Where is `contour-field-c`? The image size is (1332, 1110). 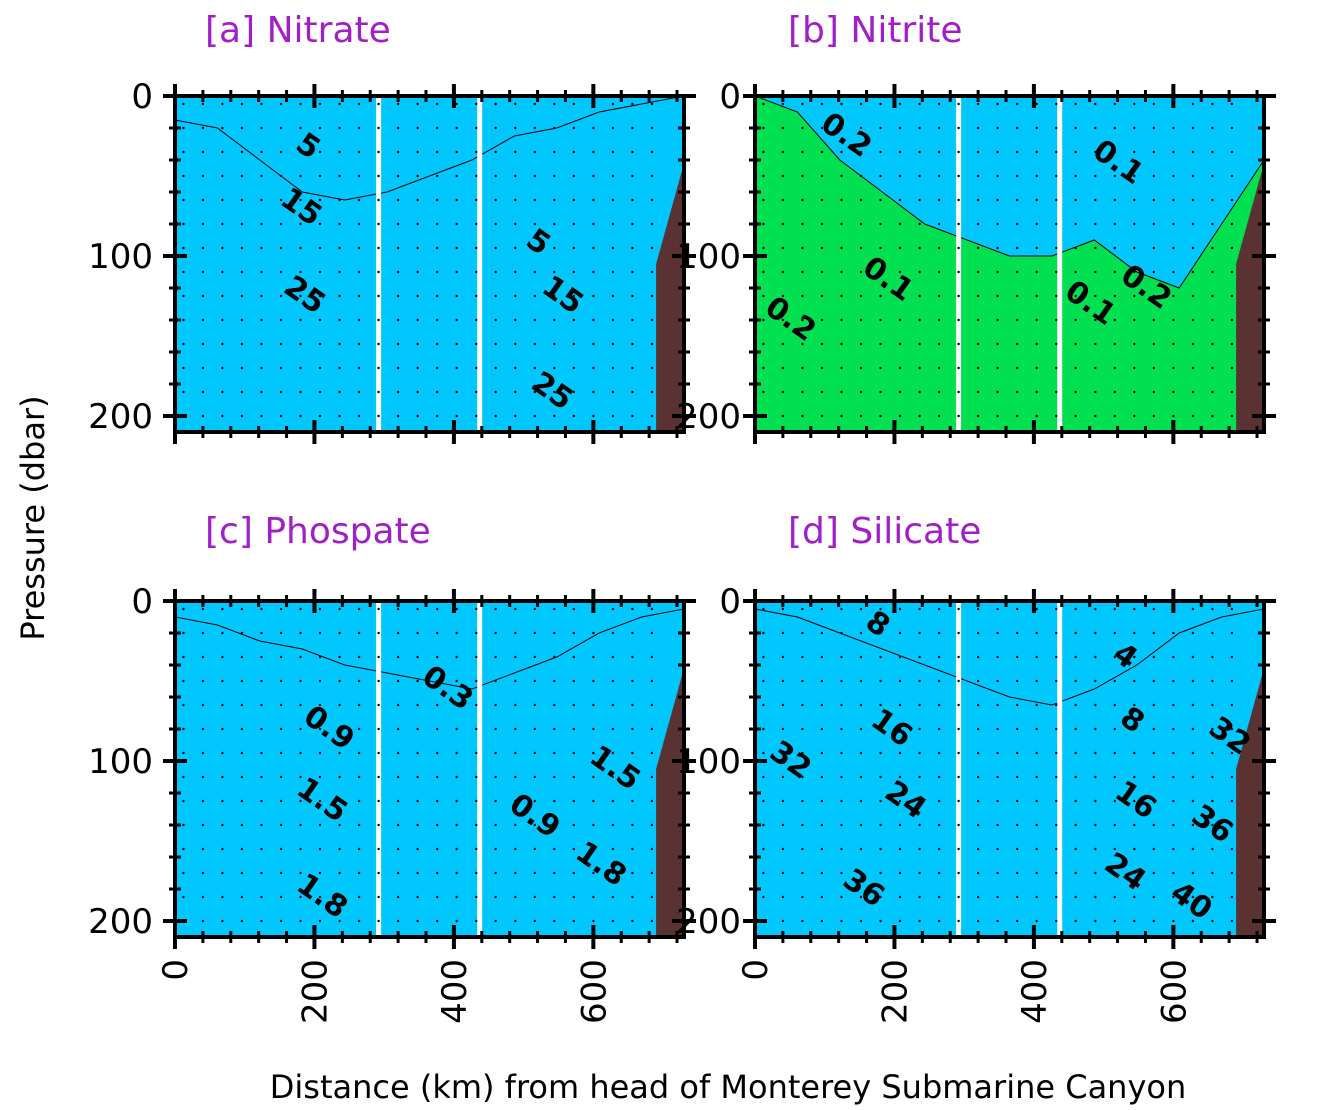
contour-field-c is located at coordinates (429, 769).